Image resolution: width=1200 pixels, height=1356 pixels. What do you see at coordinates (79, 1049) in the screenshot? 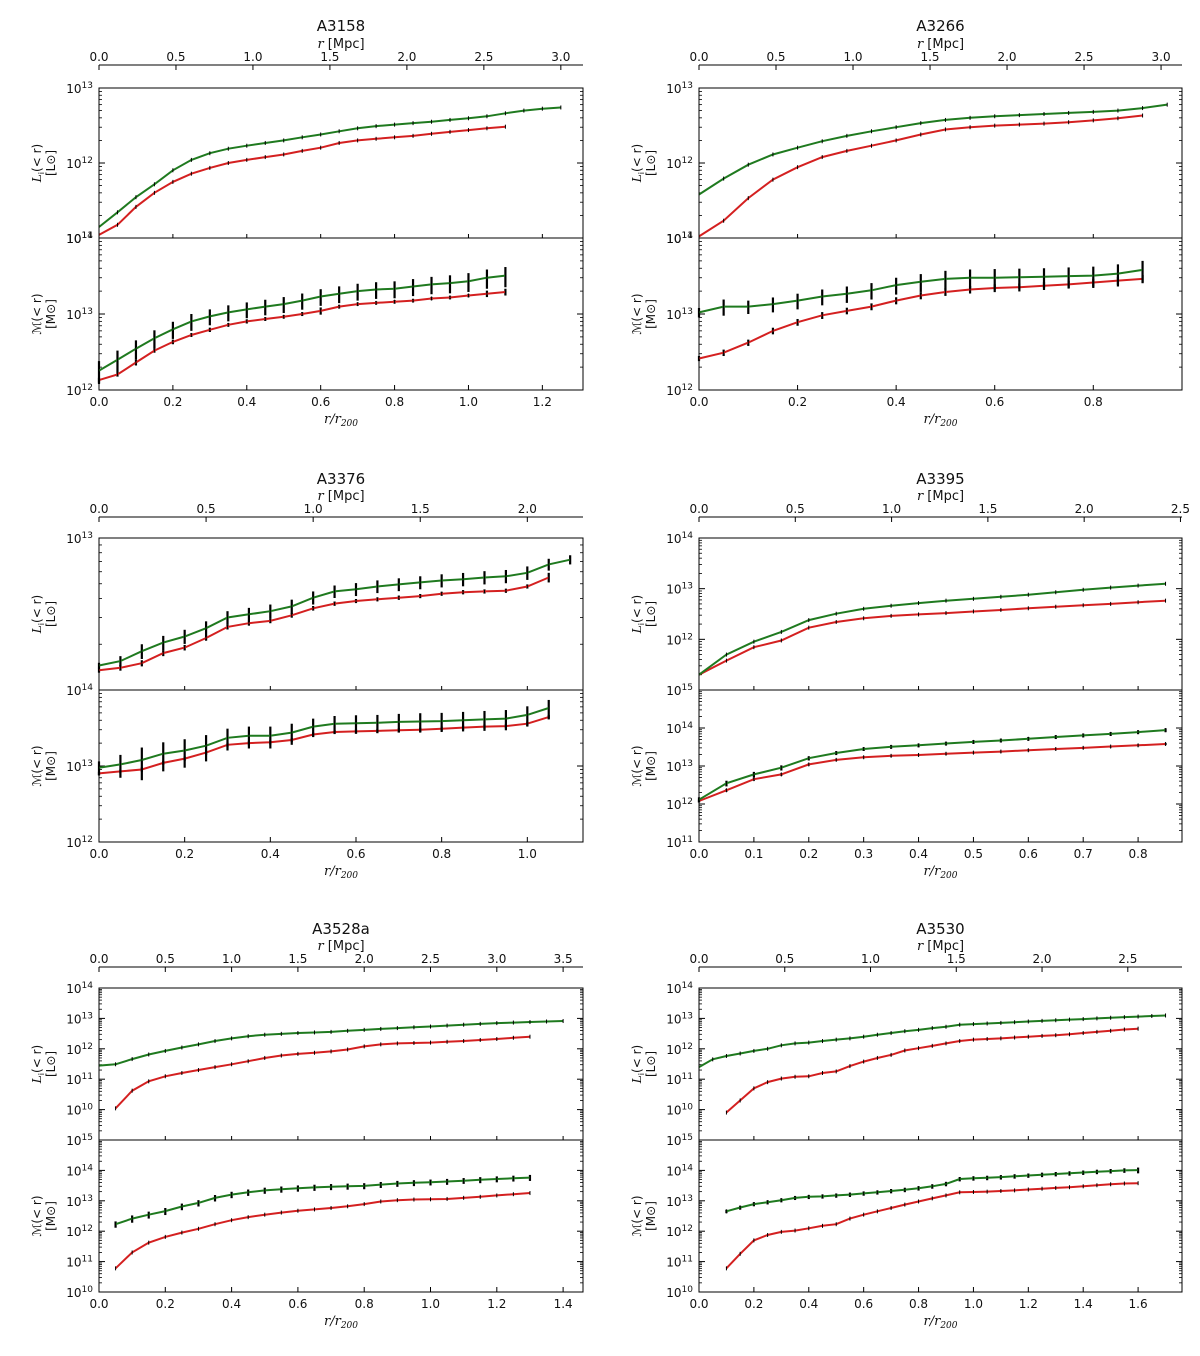
I see `y-tick-label-luminosity: 1012` at bounding box center [79, 1049].